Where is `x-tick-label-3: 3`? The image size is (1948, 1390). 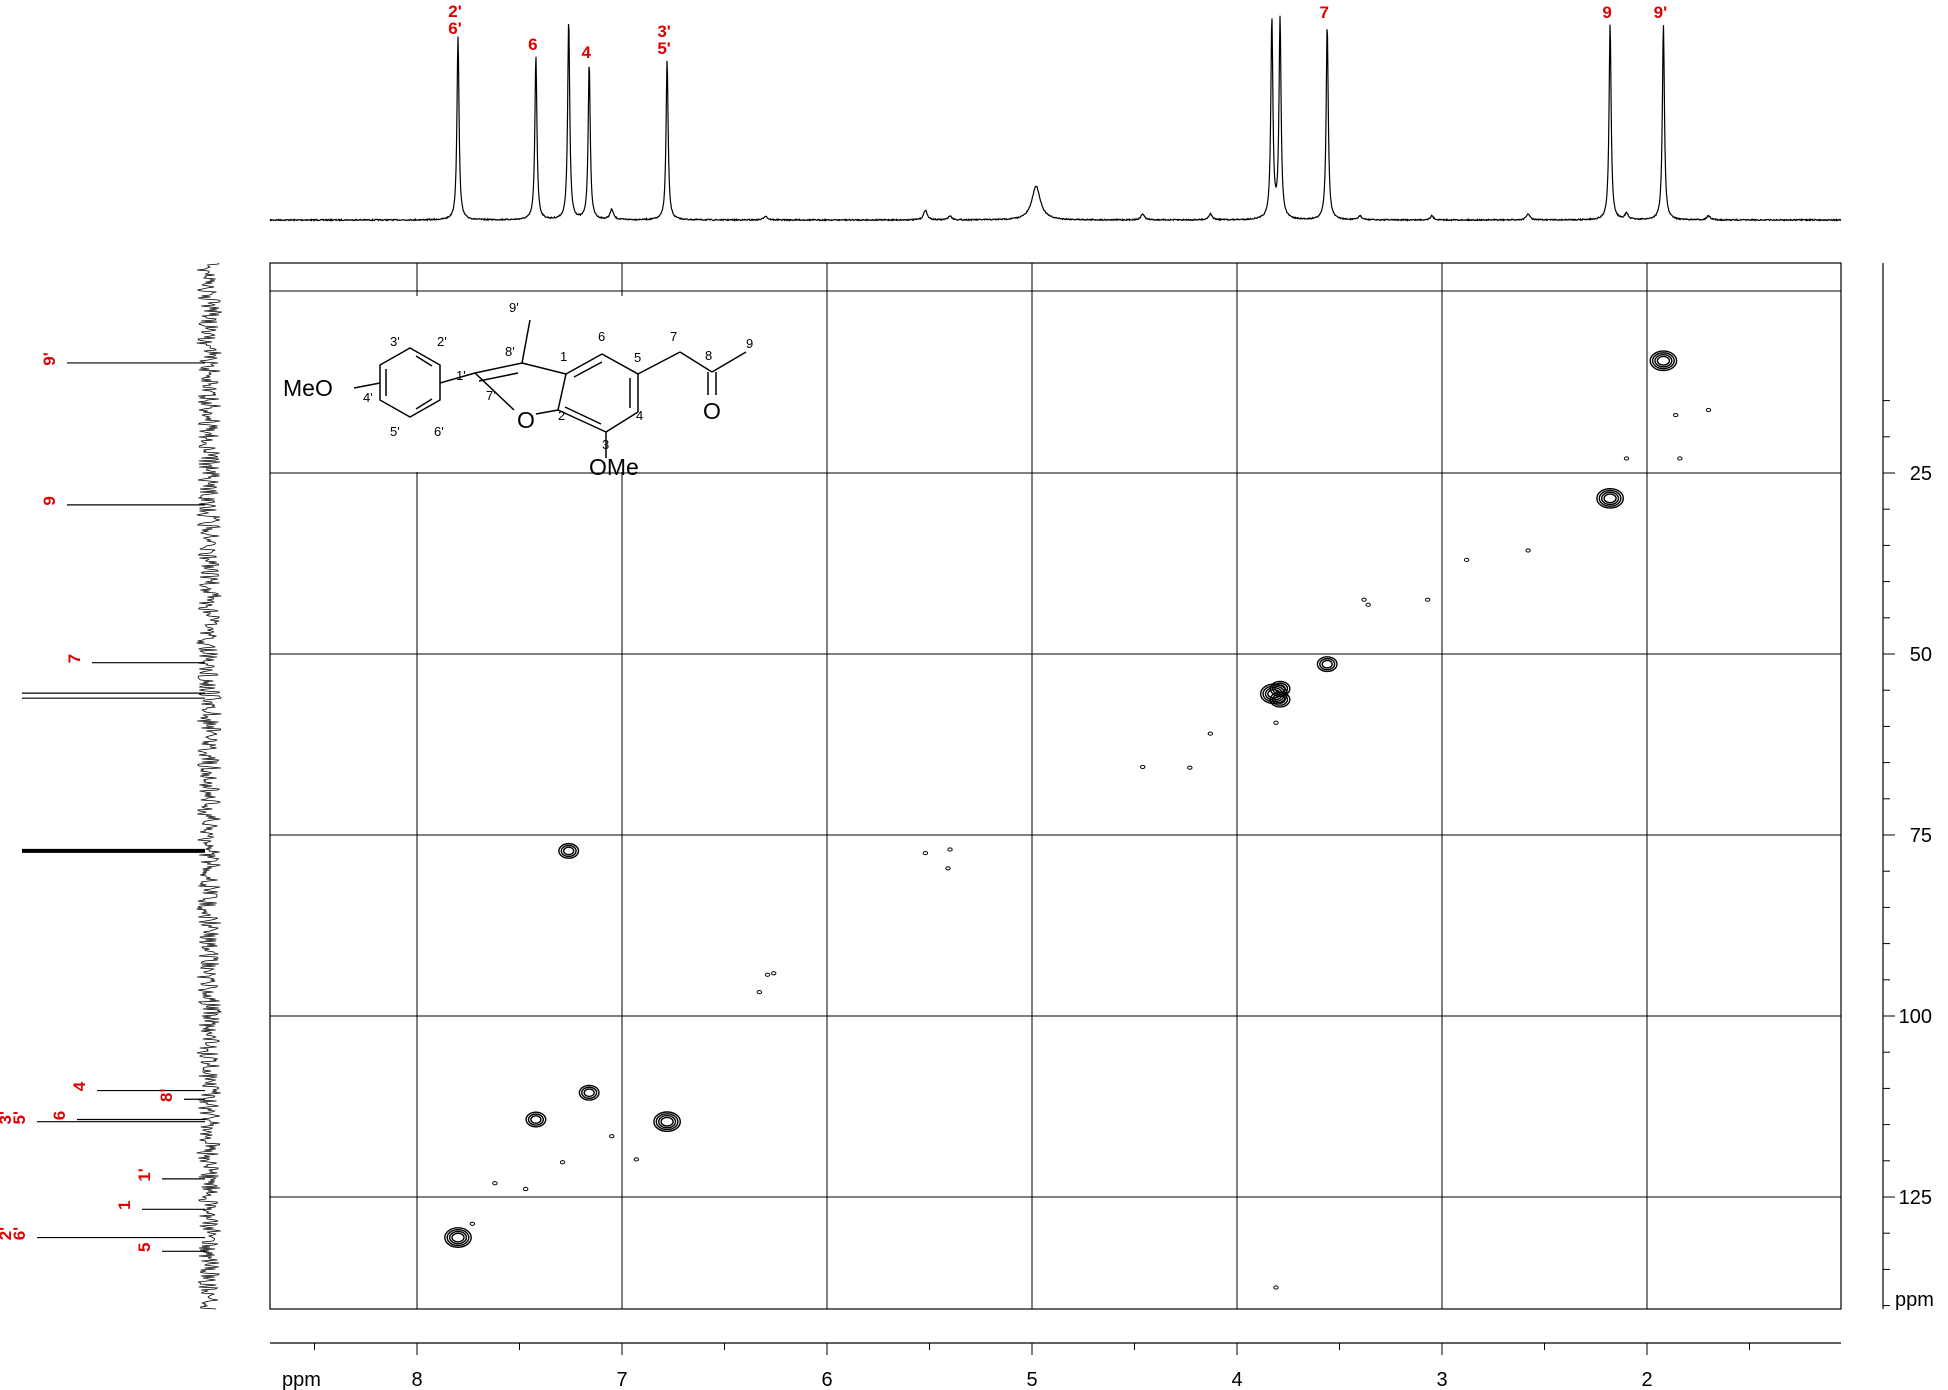
x-tick-label-3: 3 is located at coordinates (1441, 1379).